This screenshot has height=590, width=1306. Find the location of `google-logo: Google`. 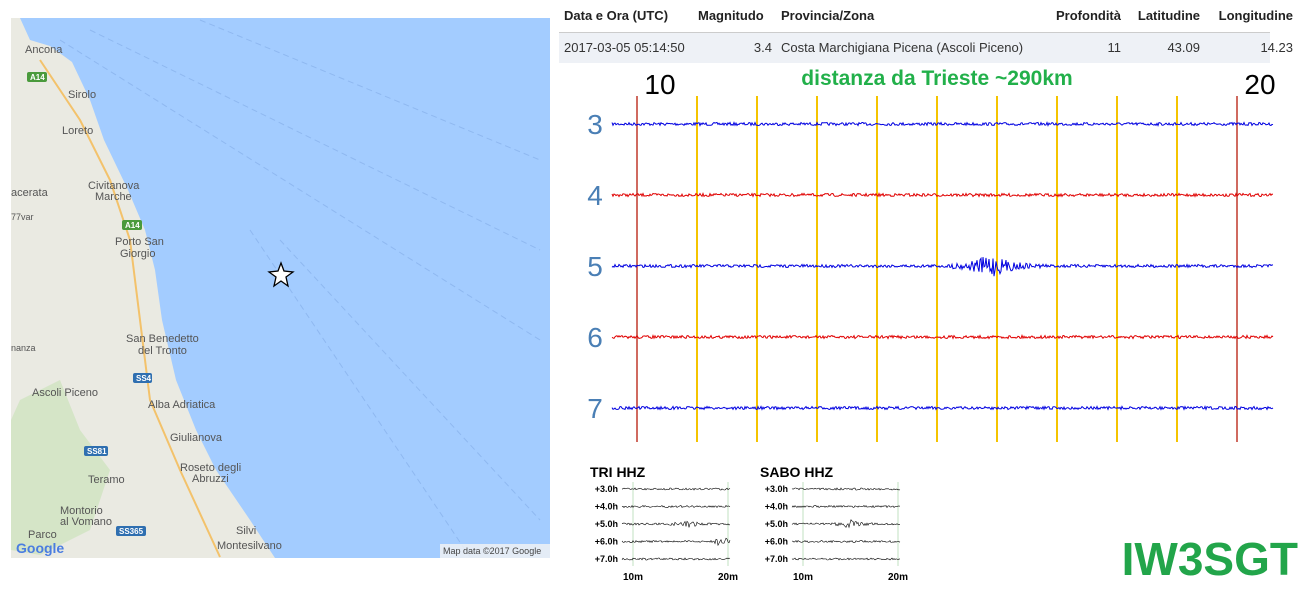

google-logo: Google is located at coordinates (40, 548).